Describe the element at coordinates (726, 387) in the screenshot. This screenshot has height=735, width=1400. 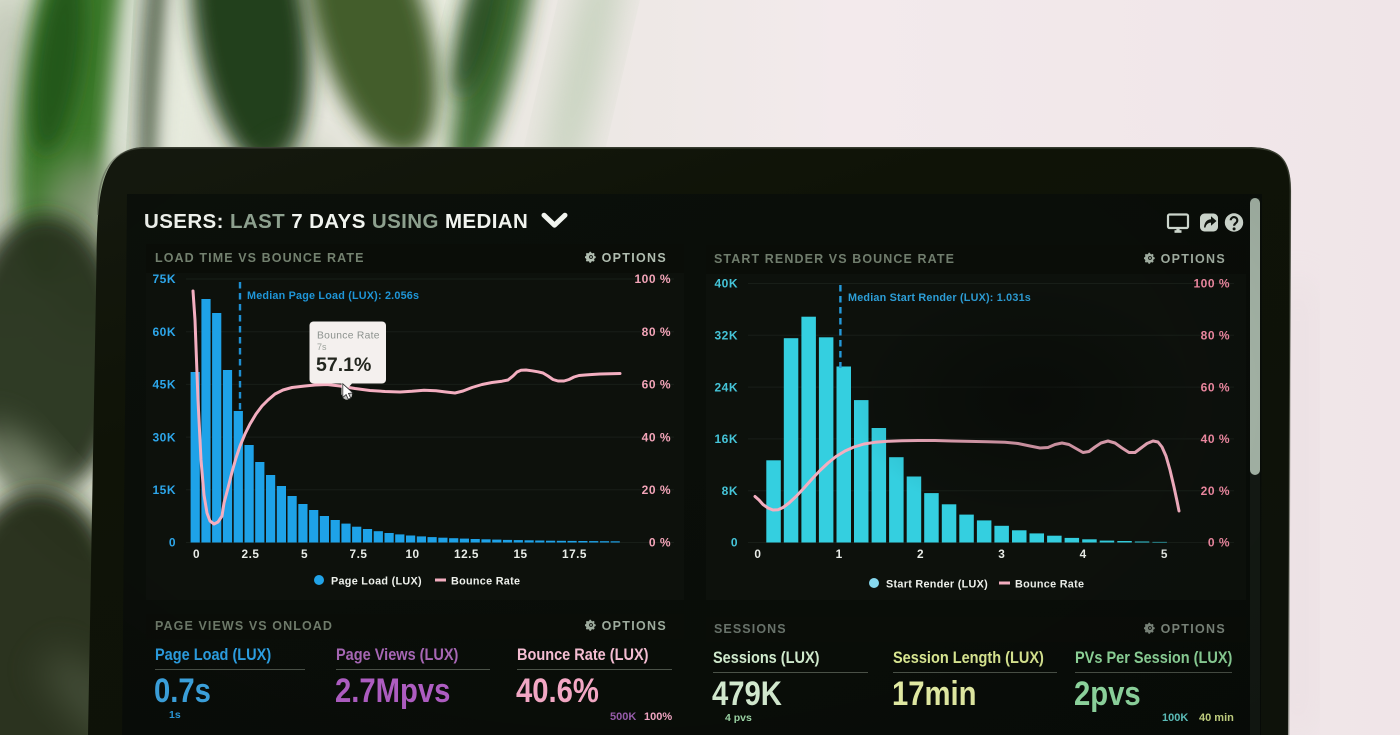
I see `svg-text: 24K` at that location.